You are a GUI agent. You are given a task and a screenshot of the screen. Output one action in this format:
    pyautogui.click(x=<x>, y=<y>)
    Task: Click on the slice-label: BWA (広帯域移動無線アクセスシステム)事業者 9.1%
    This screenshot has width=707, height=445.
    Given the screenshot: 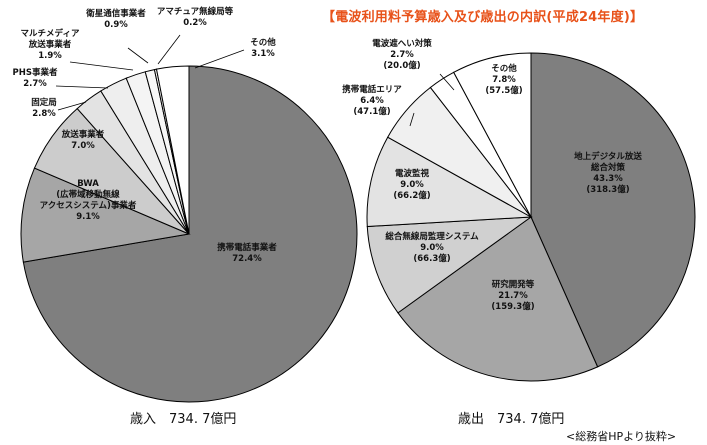 What is the action you would take?
    pyautogui.click(x=88, y=200)
    